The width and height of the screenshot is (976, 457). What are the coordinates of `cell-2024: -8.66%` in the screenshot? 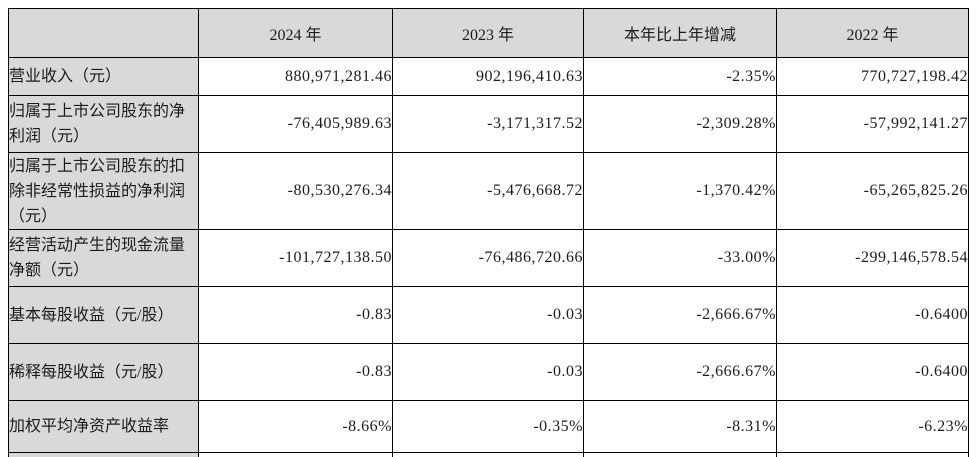 It's located at (295, 426).